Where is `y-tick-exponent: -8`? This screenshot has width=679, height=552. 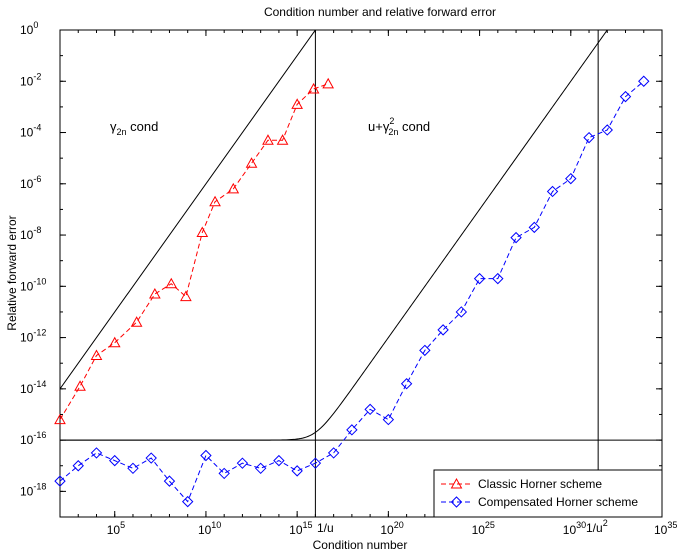 y-tick-exponent: -8 is located at coordinates (37, 230).